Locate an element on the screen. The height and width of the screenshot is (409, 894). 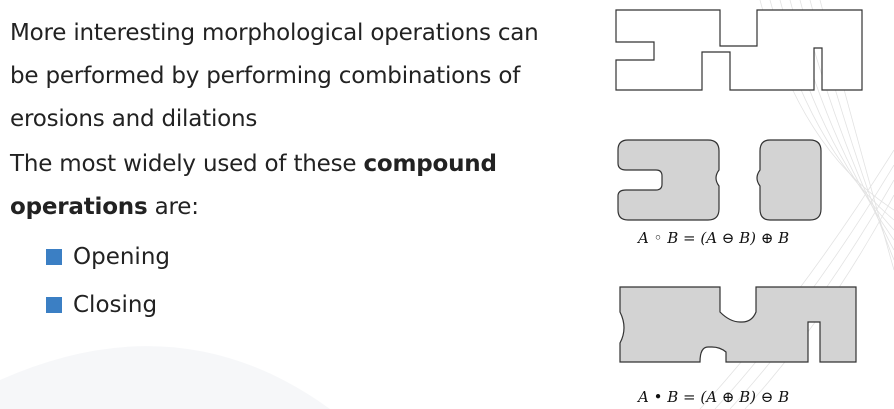
opening-shape-right is located at coordinates (789, 180).